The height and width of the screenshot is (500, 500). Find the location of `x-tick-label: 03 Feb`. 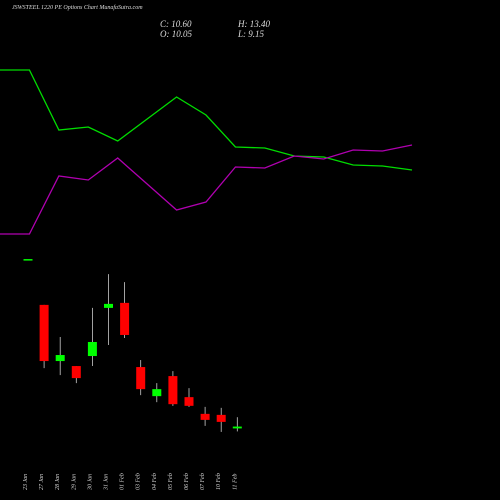

x-tick-label: 03 Feb is located at coordinates (139, 481).